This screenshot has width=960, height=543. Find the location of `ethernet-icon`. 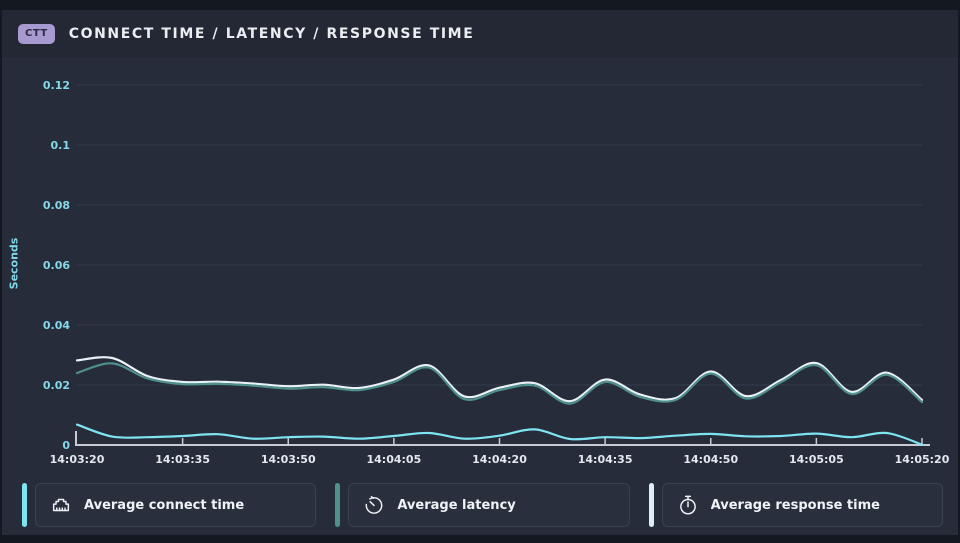

ethernet-icon is located at coordinates (61, 505).